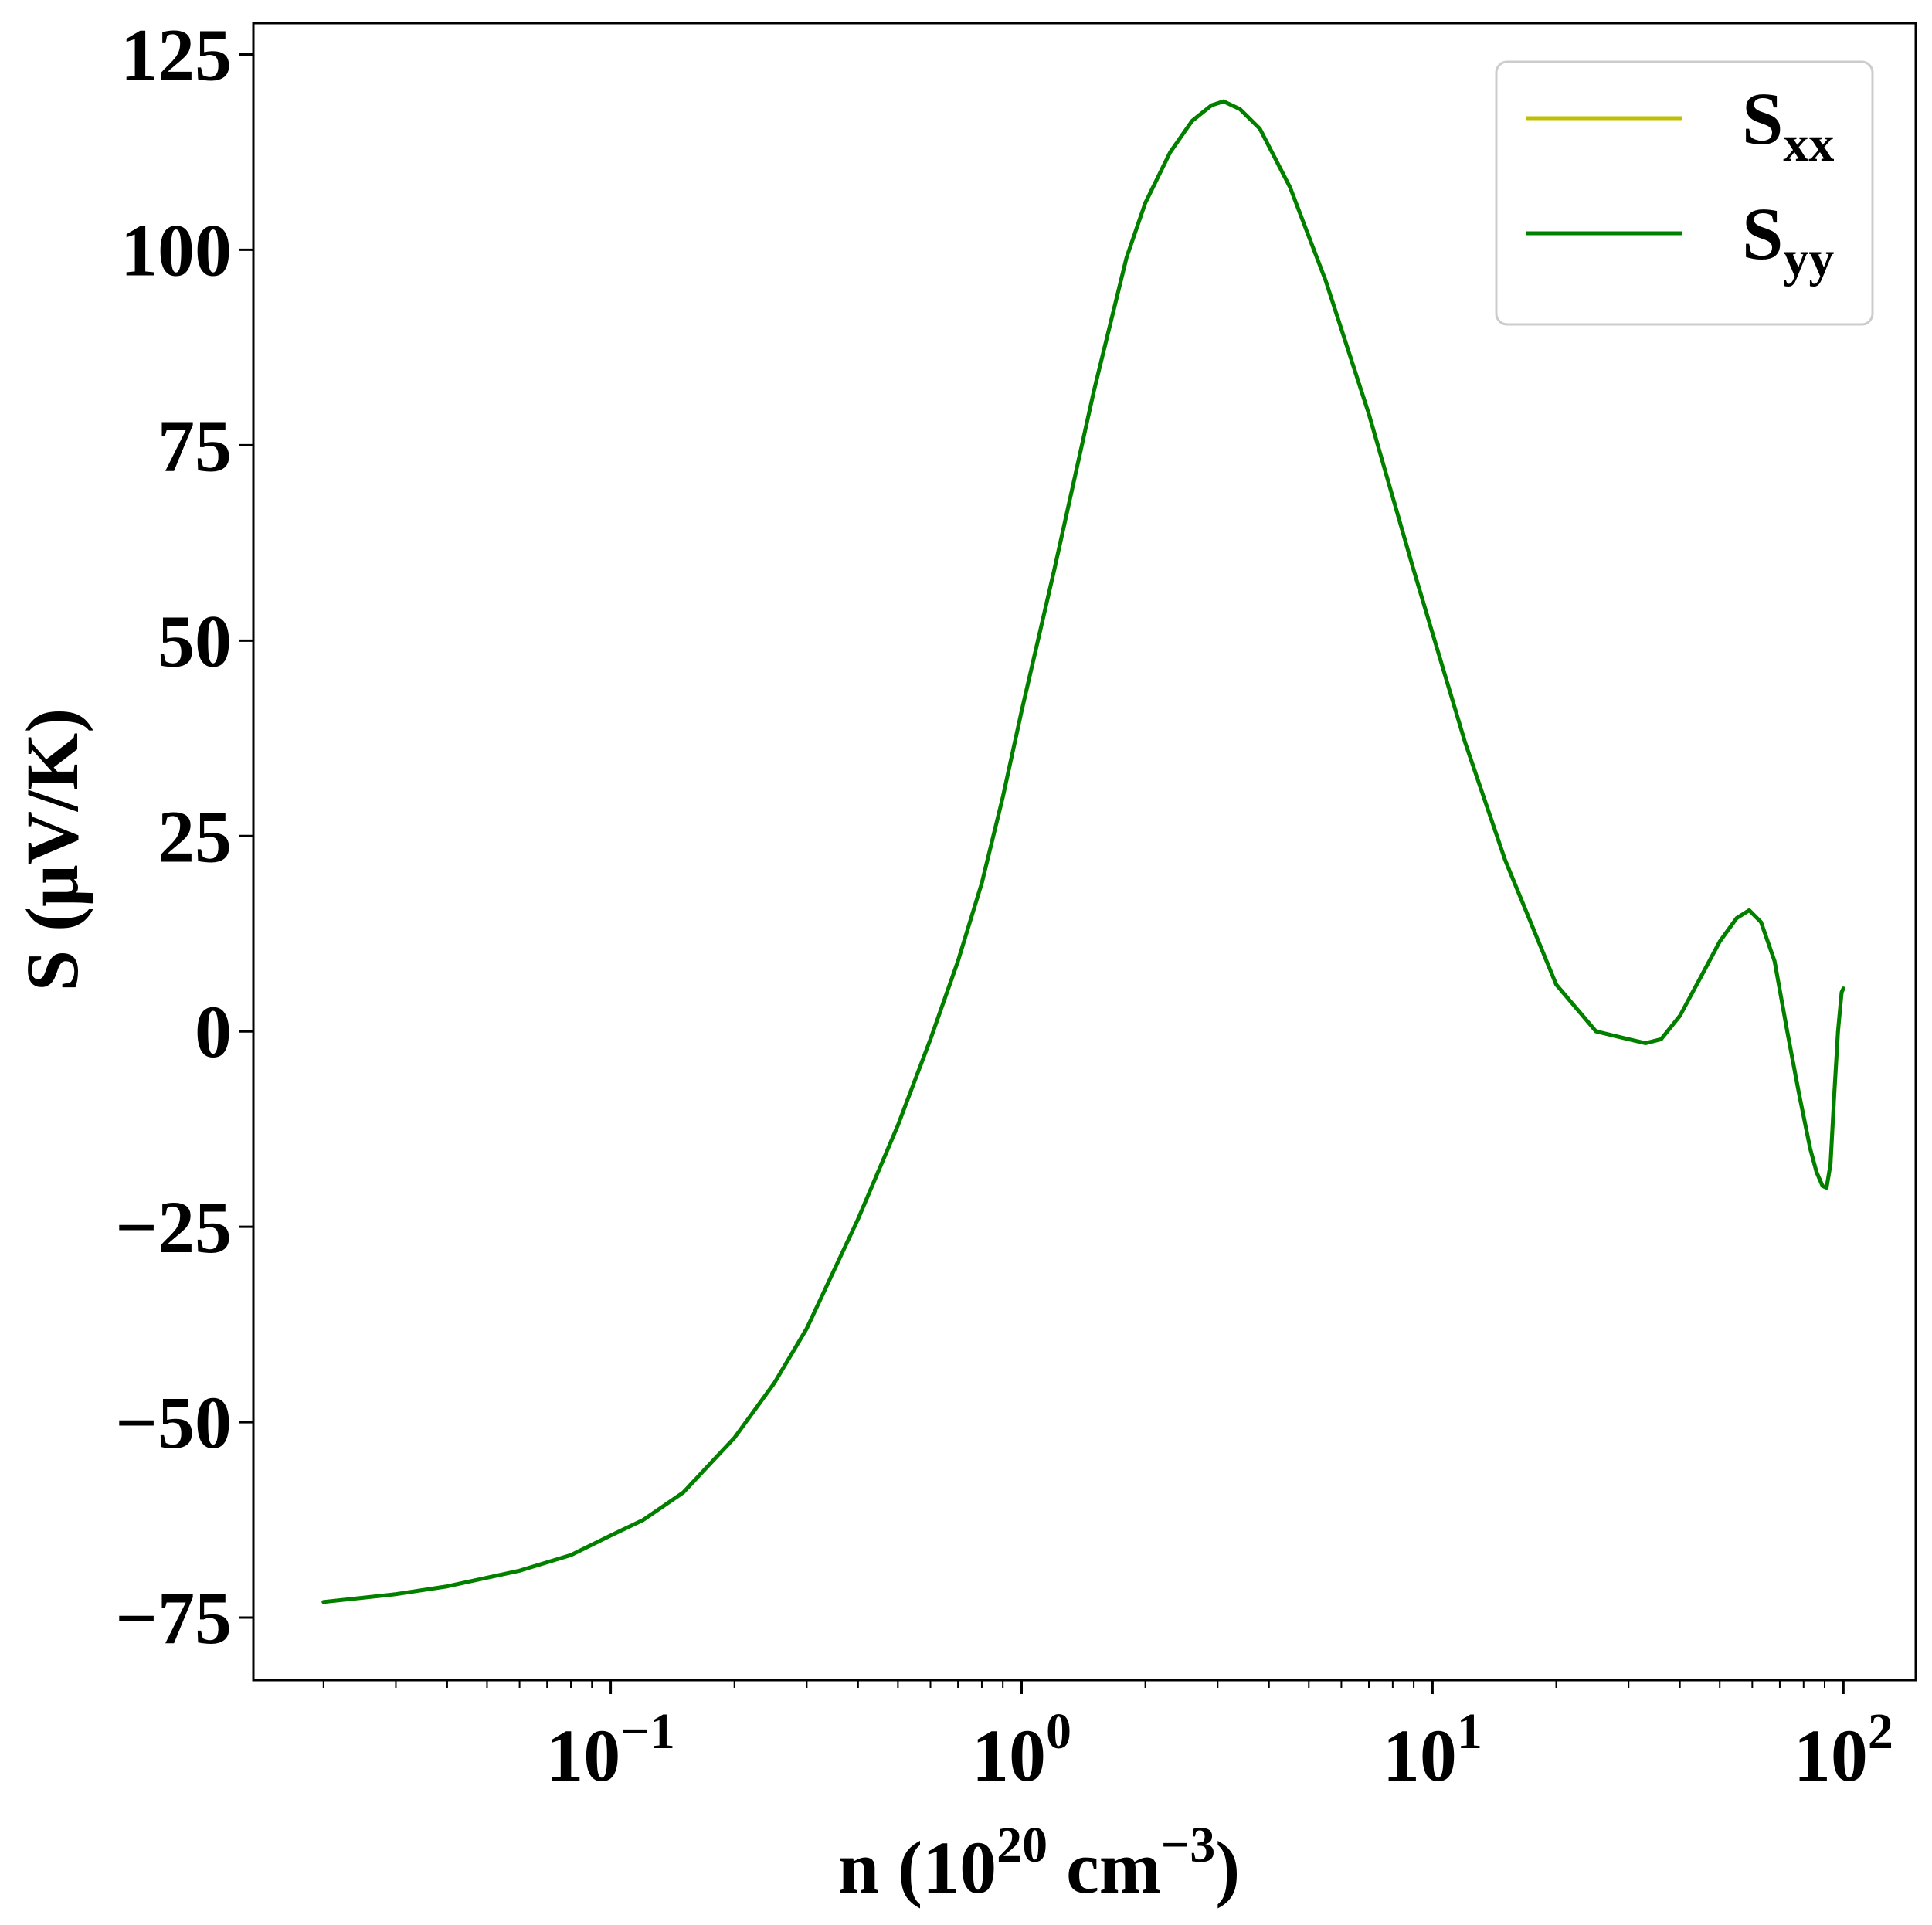 Image resolution: width=1932 pixels, height=1925 pixels. Describe the element at coordinates (1104, 1867) in the screenshot. I see `x-axis-label-mid: cm` at that location.